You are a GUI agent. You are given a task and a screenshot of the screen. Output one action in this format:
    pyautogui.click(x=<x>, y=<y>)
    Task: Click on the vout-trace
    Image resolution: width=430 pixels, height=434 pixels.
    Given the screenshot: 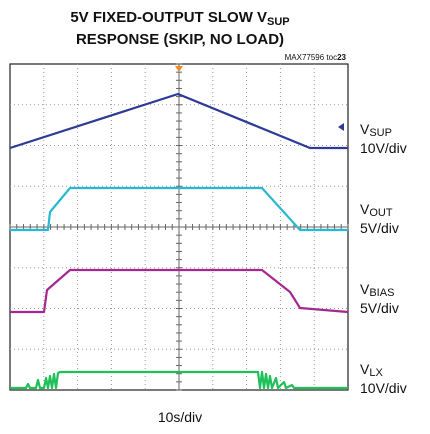 What is the action you would take?
    pyautogui.click(x=179, y=209)
    